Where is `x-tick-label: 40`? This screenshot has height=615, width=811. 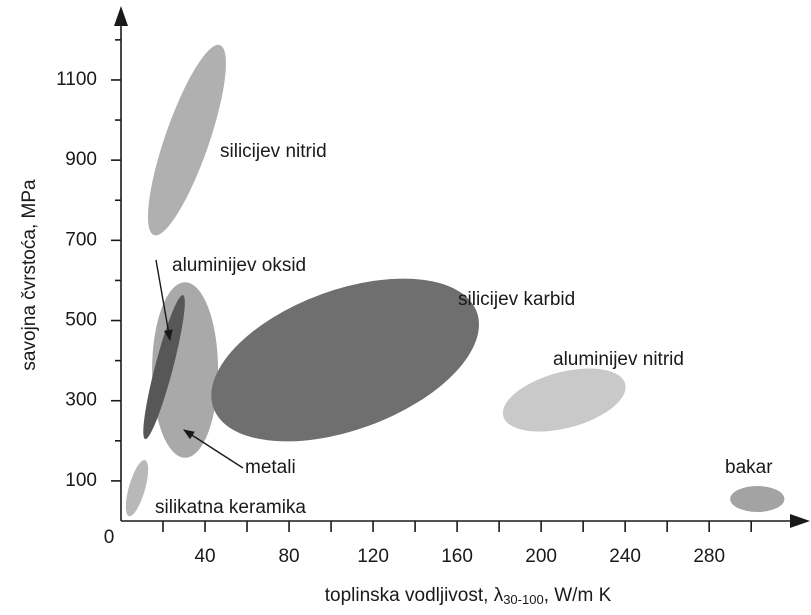
x-tick-label: 40 is located at coordinates (204, 556).